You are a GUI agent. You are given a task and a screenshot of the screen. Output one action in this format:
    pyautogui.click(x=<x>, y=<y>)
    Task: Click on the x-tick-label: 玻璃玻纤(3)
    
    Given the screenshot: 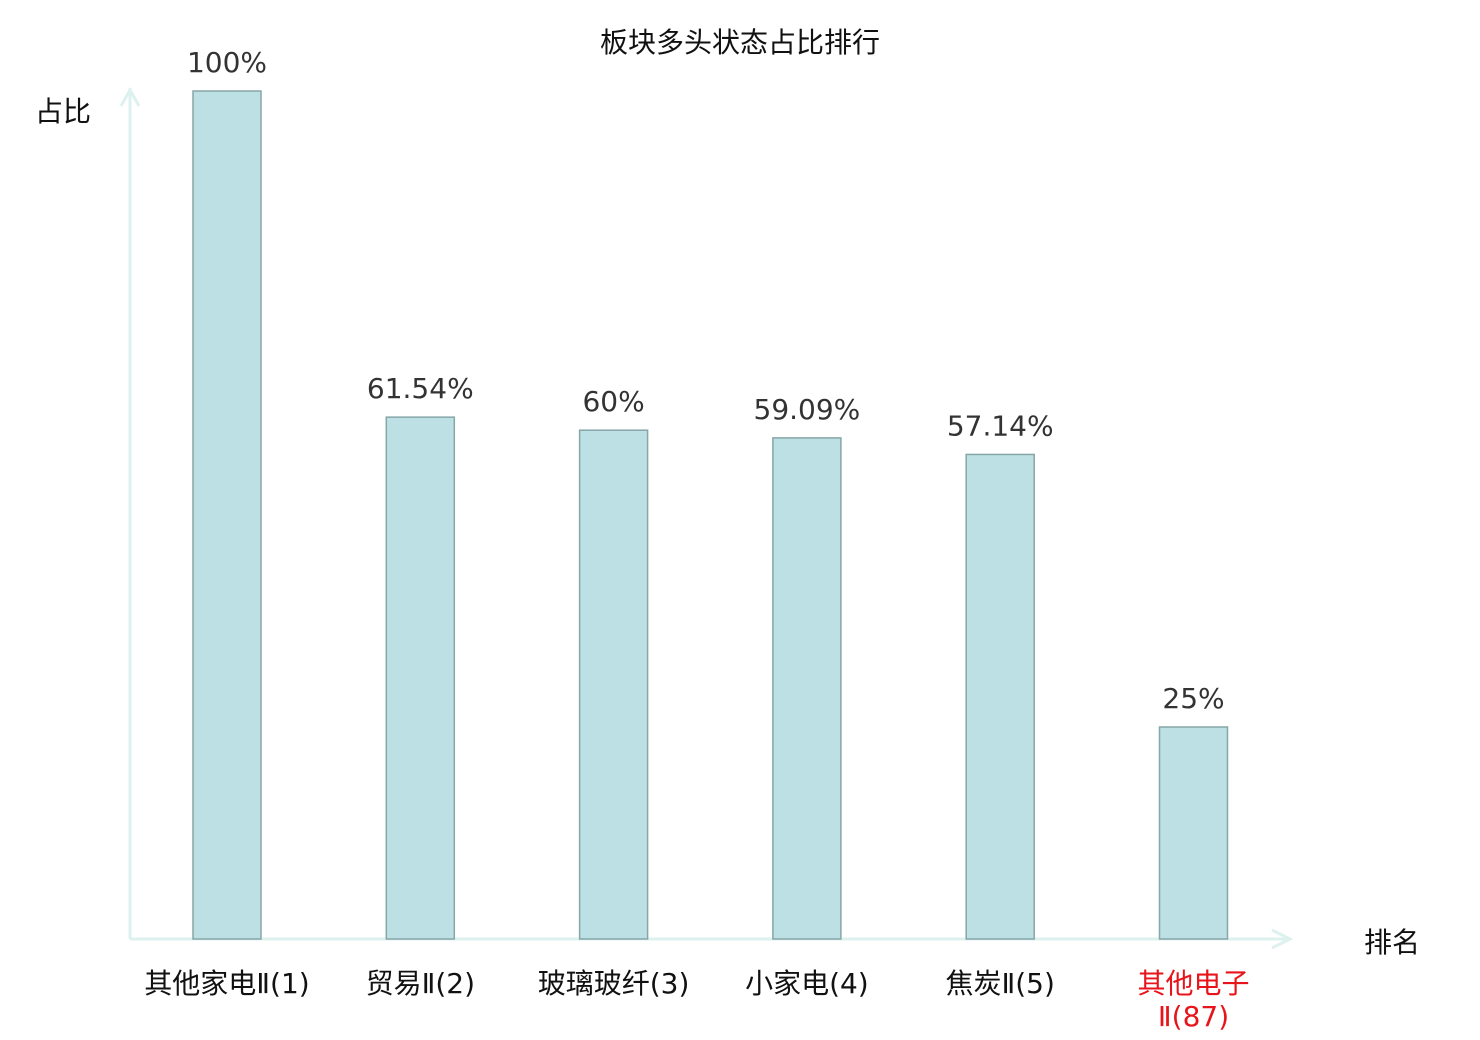 What is the action you would take?
    pyautogui.click(x=614, y=983)
    